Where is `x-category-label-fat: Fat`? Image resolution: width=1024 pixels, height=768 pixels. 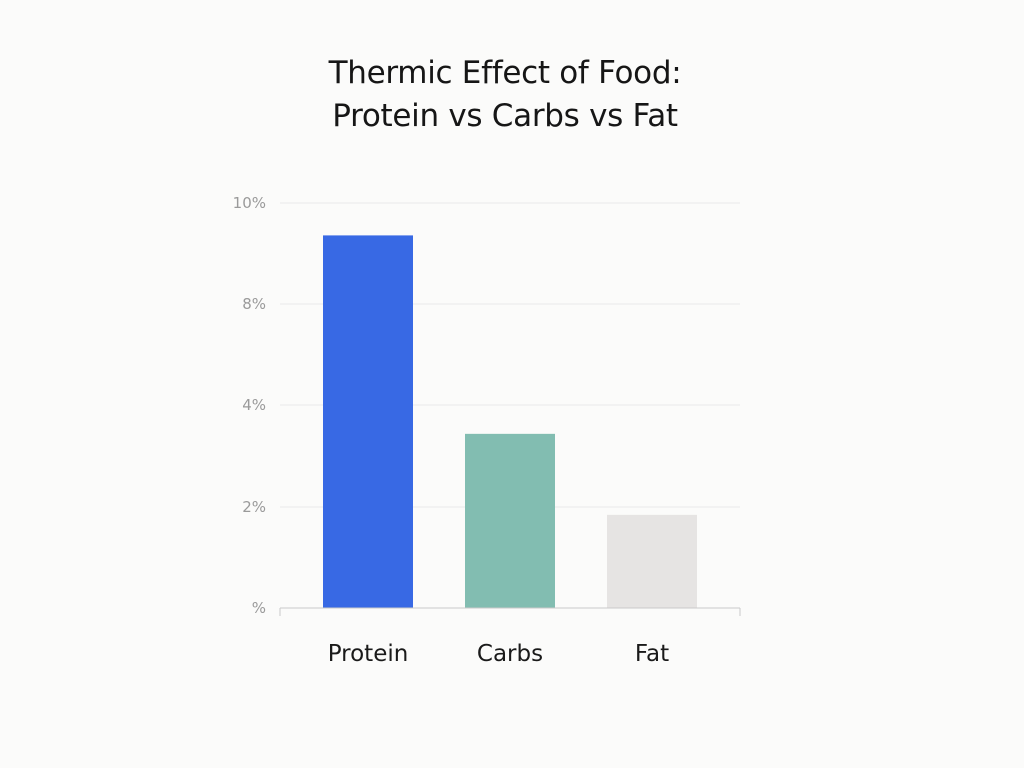
x-category-label-fat: Fat is located at coordinates (652, 654).